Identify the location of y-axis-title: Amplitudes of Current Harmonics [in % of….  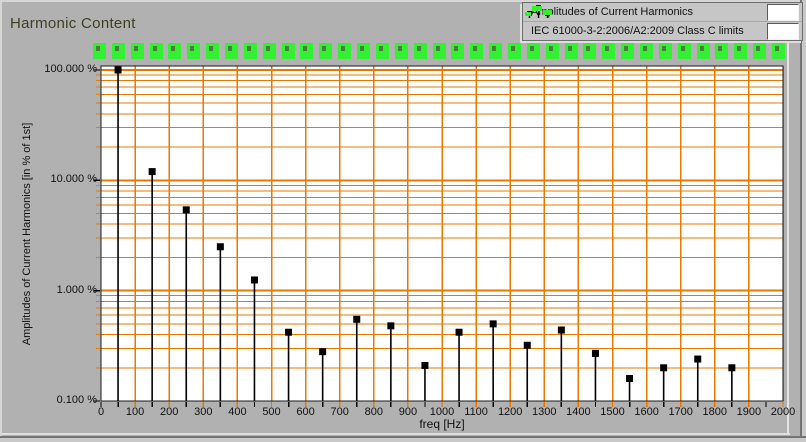
(27, 234).